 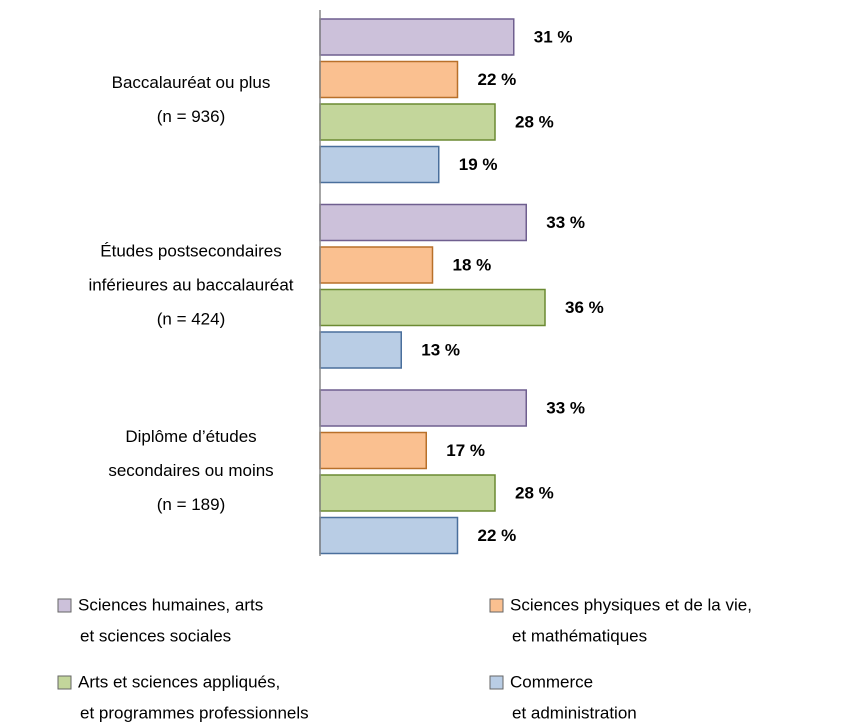 What do you see at coordinates (574, 712) in the screenshot?
I see `legend-label: et administration` at bounding box center [574, 712].